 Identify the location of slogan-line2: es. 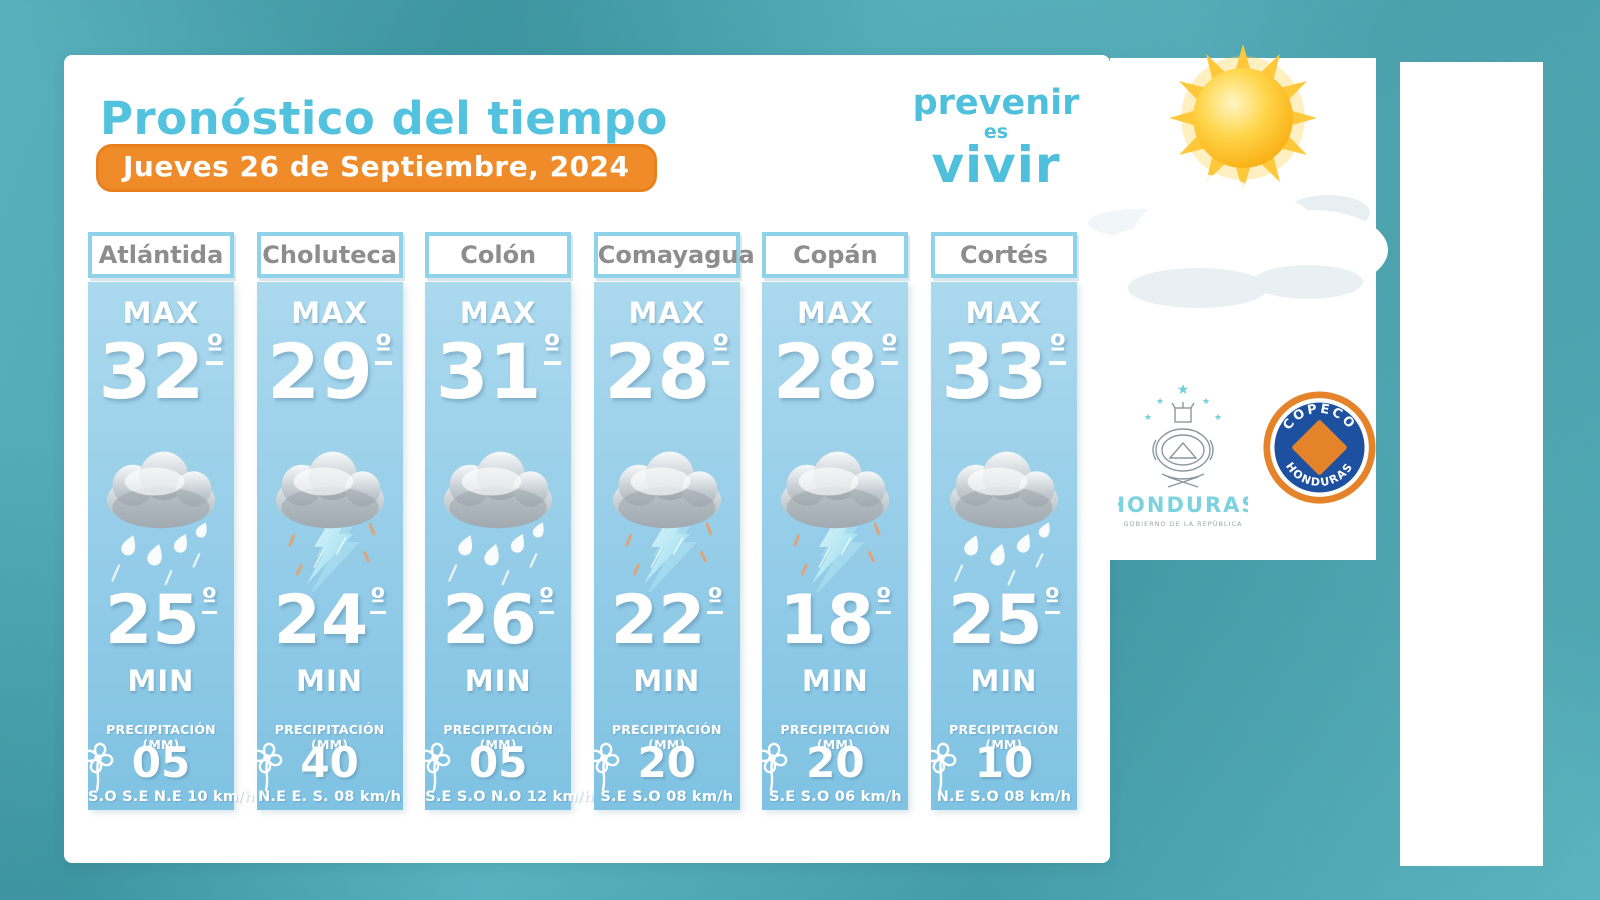
(996, 132).